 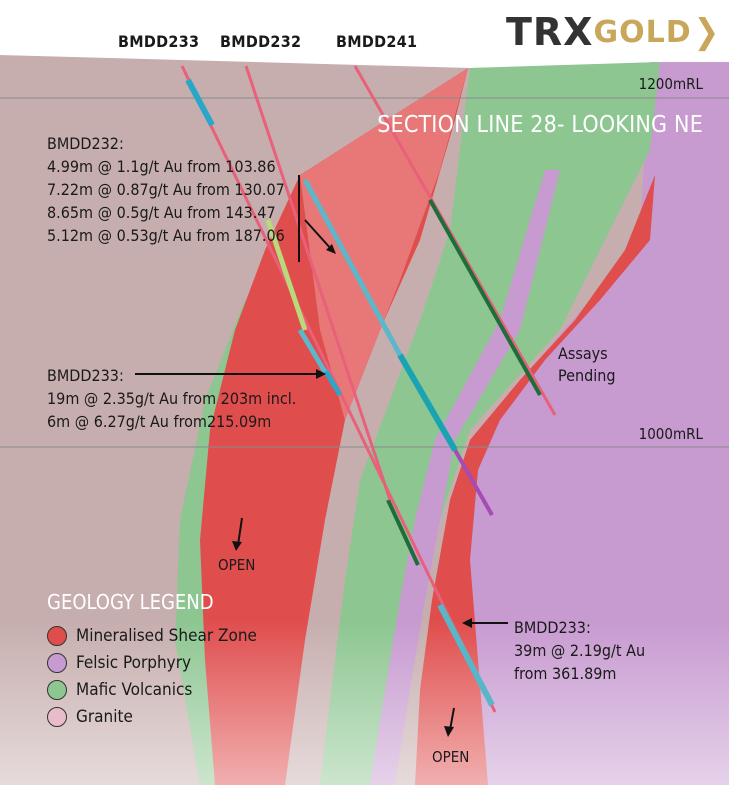 I want to click on intercept-hole-name: BMDD232:, so click(x=85, y=143).